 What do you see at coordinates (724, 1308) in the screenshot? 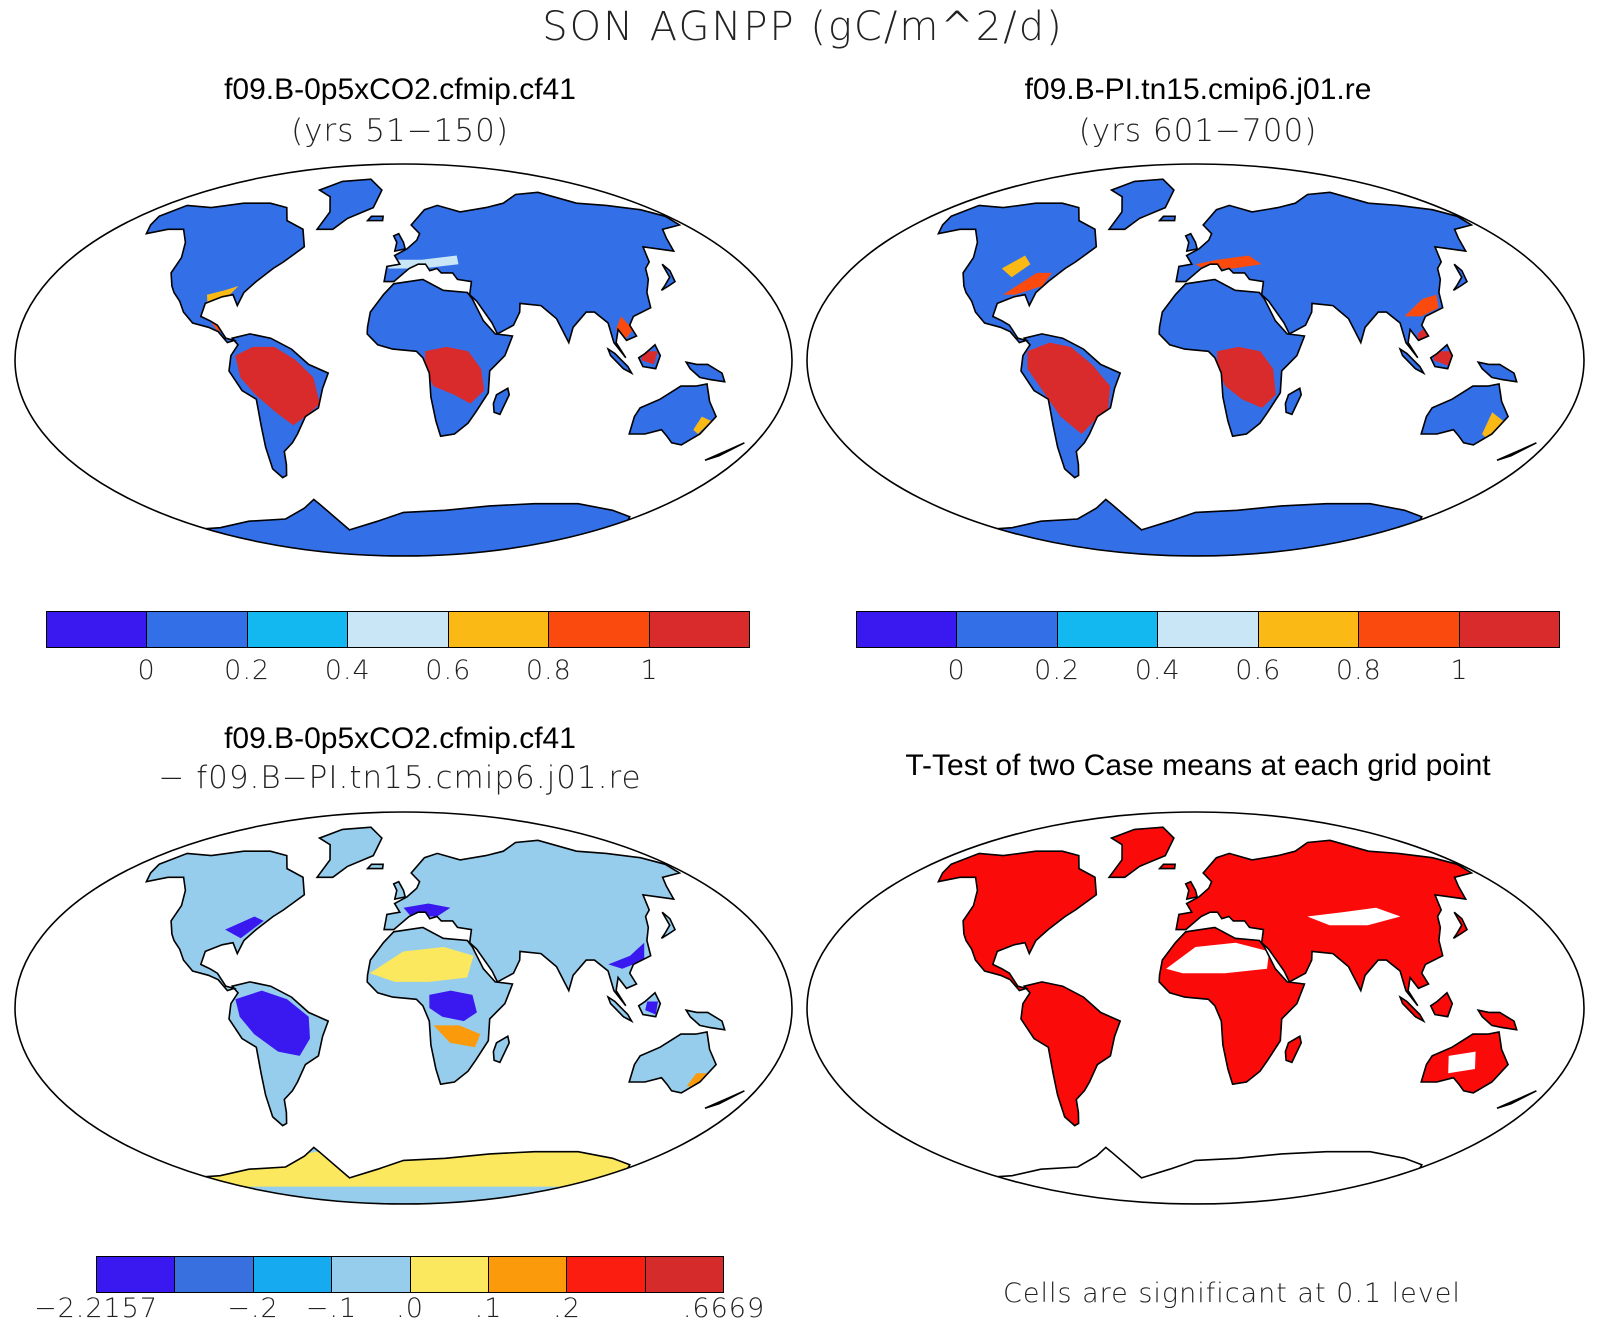
I see `colorbar-diff-tick-label: .6669` at bounding box center [724, 1308].